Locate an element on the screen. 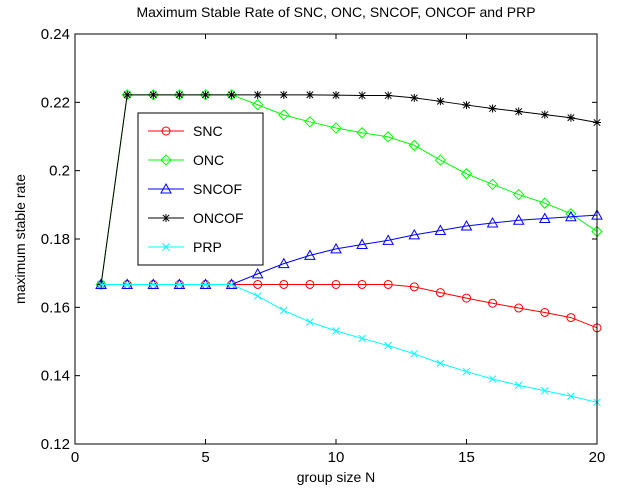 This screenshot has height=492, width=620. legend-marker-prp is located at coordinates (166, 247).